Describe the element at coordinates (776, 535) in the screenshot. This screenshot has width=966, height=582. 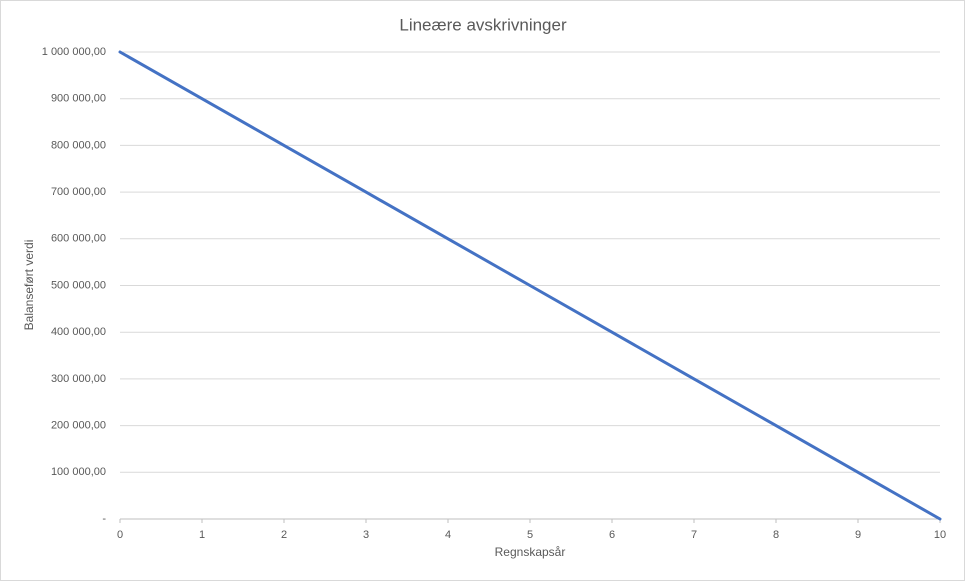
I see `x-tick-label: 8` at that location.